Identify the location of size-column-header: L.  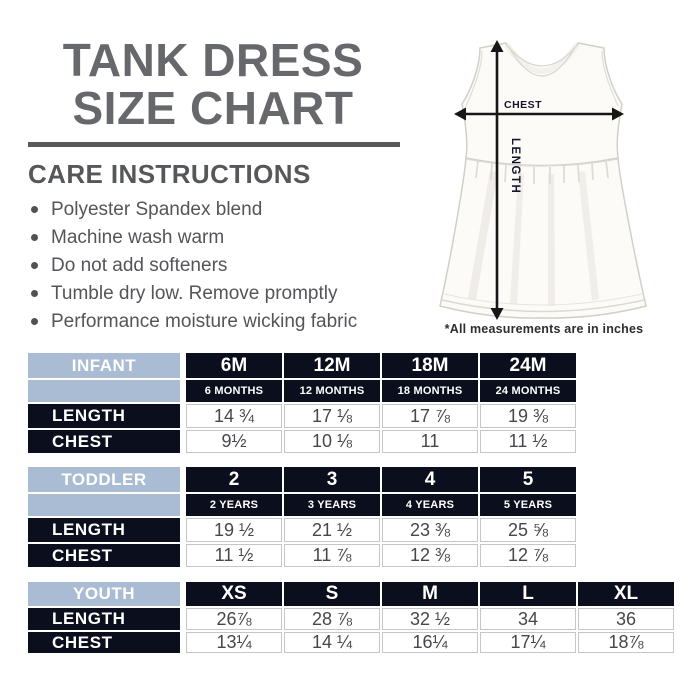
(528, 594).